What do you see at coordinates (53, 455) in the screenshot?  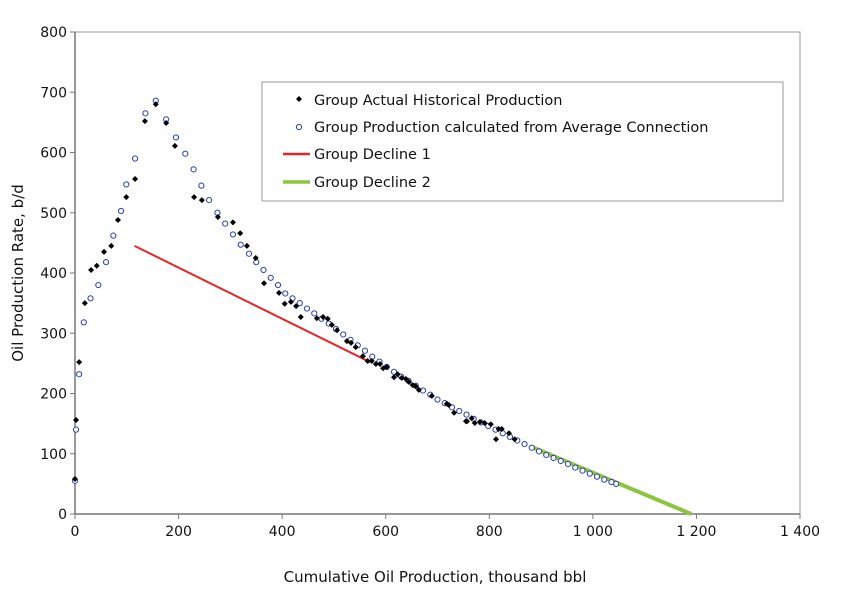 I see `y-tick-label: 100` at bounding box center [53, 455].